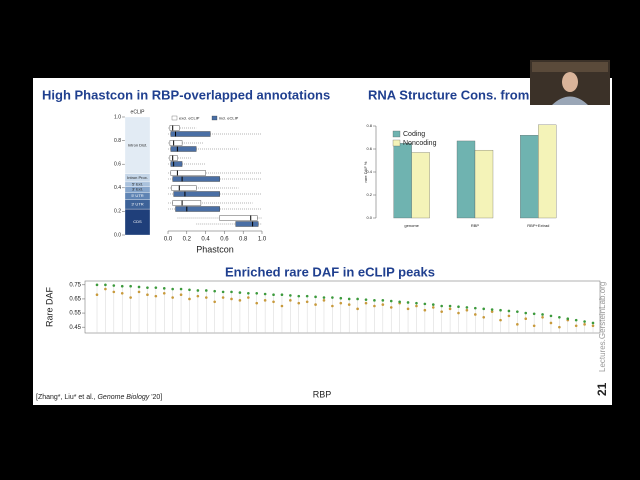 Image resolution: width=640 pixels, height=480 pixels. I want to click on citation-authors: [Zhang*, Liu* et al.,, so click(66, 397).